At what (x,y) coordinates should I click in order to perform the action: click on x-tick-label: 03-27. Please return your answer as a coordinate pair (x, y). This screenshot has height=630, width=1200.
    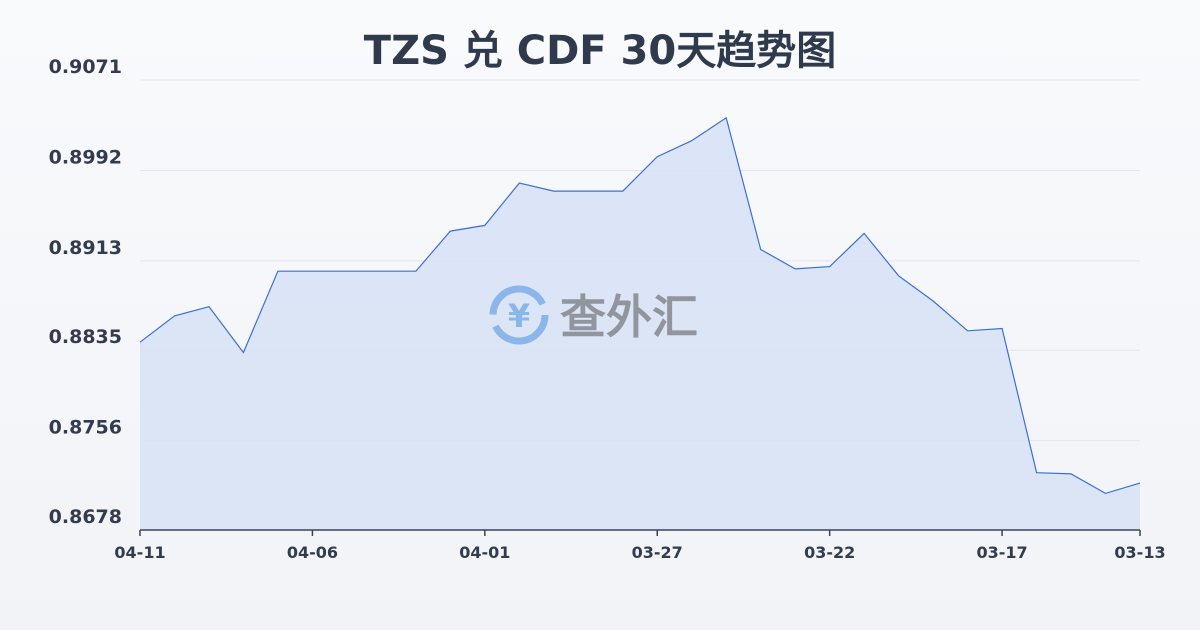
    Looking at the image, I should click on (657, 552).